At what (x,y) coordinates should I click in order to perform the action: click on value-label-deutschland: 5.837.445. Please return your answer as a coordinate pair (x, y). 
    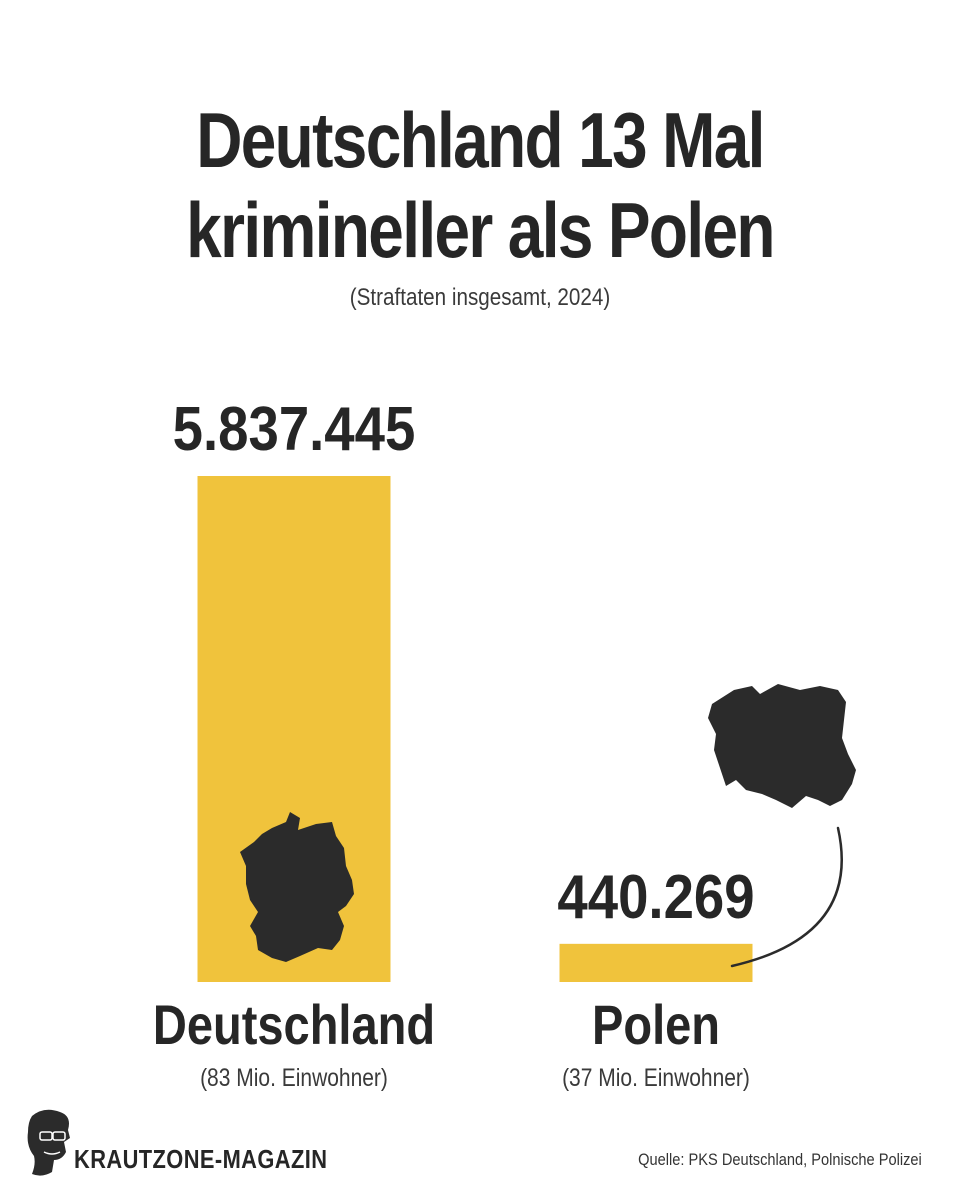
    Looking at the image, I should click on (294, 429).